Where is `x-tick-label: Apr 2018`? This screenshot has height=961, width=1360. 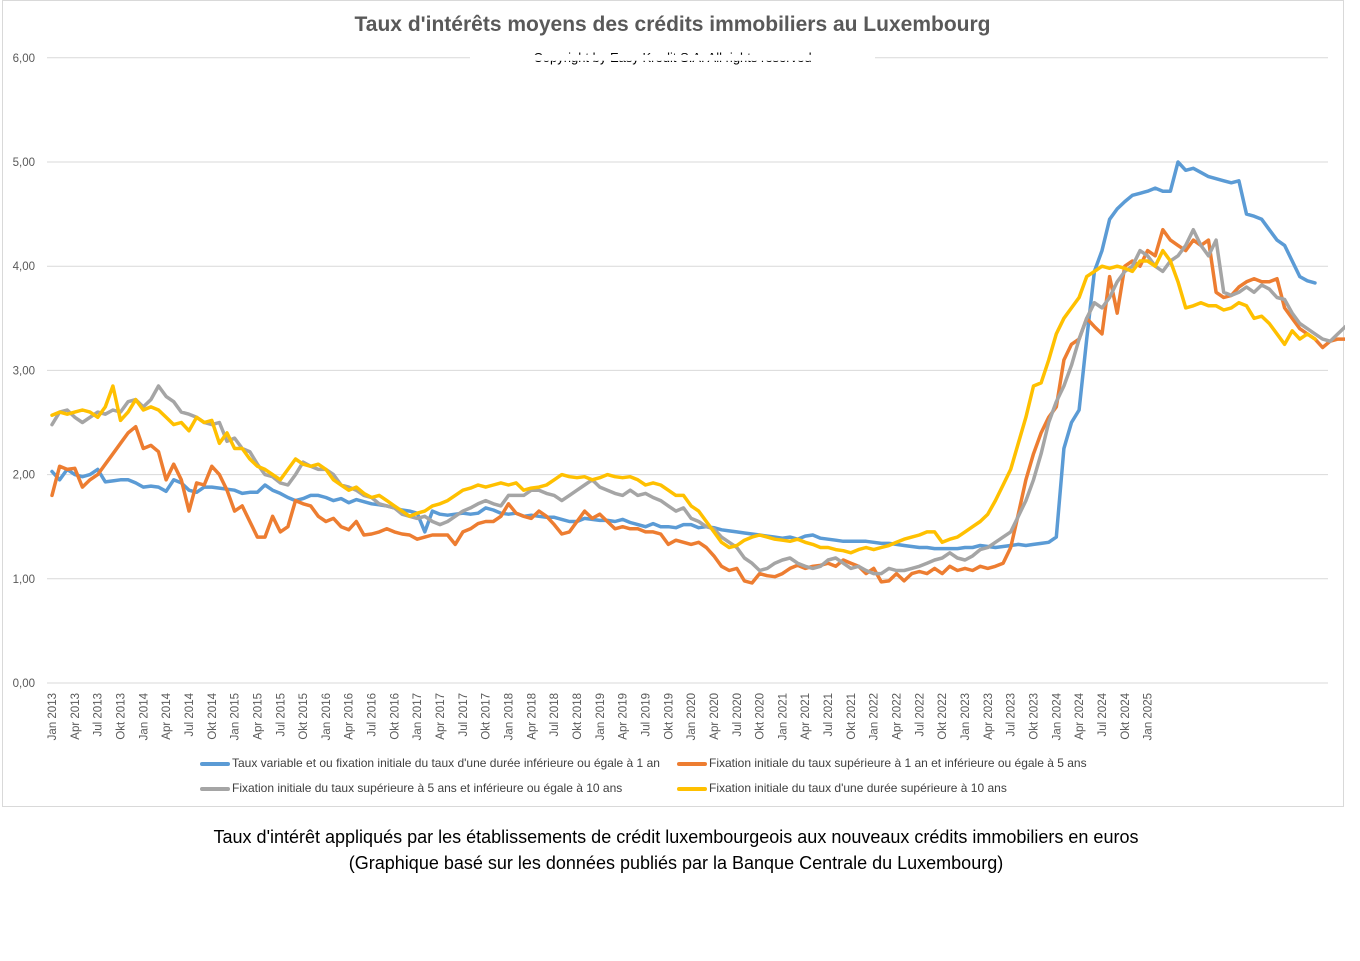 x-tick-label: Apr 2018 is located at coordinates (532, 716).